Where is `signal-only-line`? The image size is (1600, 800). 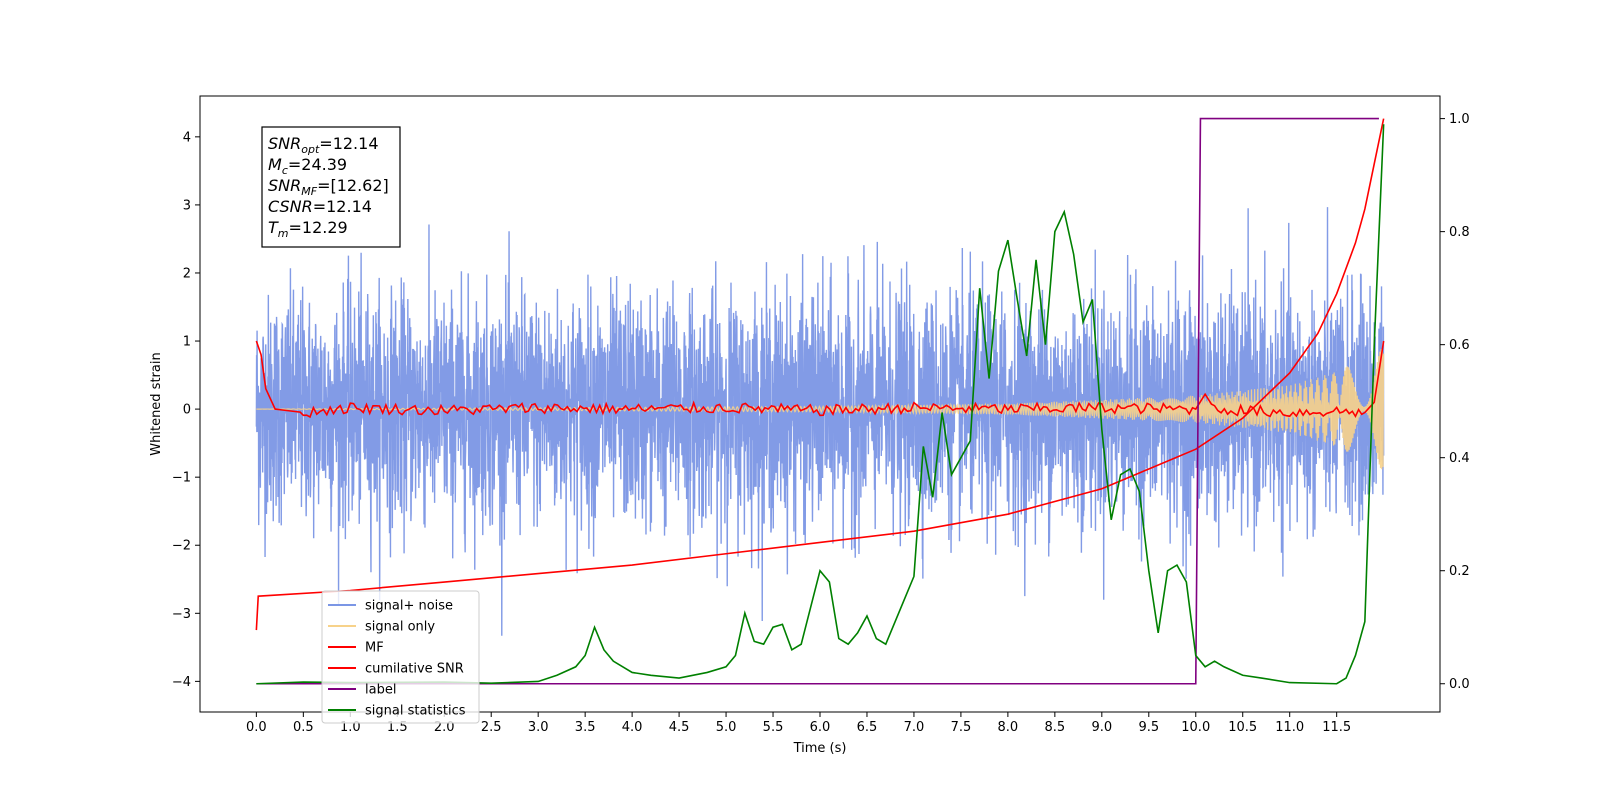 signal-only-line is located at coordinates (820, 409).